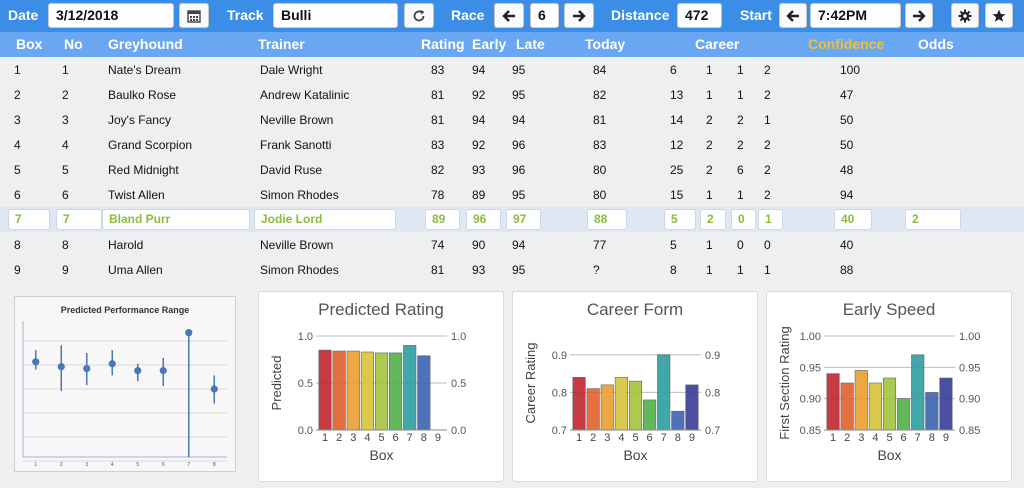  Describe the element at coordinates (919, 15) in the screenshot. I see `start-next-button` at that location.